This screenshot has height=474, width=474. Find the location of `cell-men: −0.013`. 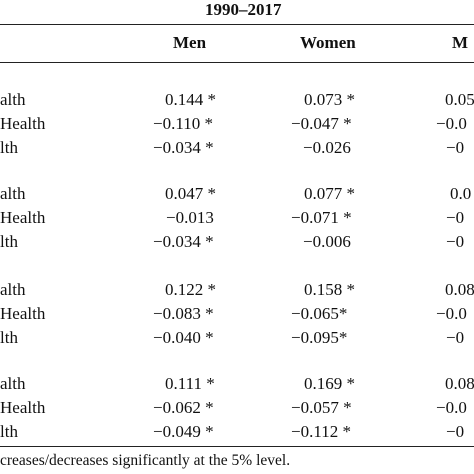

cell-men: −0.013 is located at coordinates (190, 217).